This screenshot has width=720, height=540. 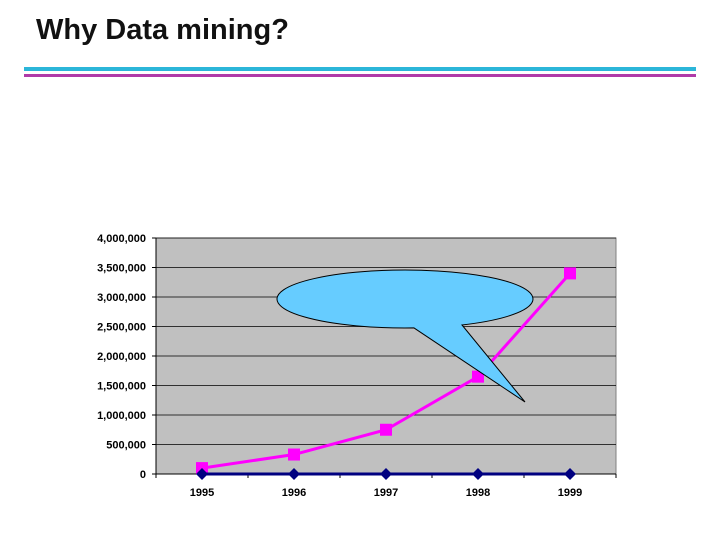 I want to click on x-tick-label: 1997, so click(x=386, y=493).